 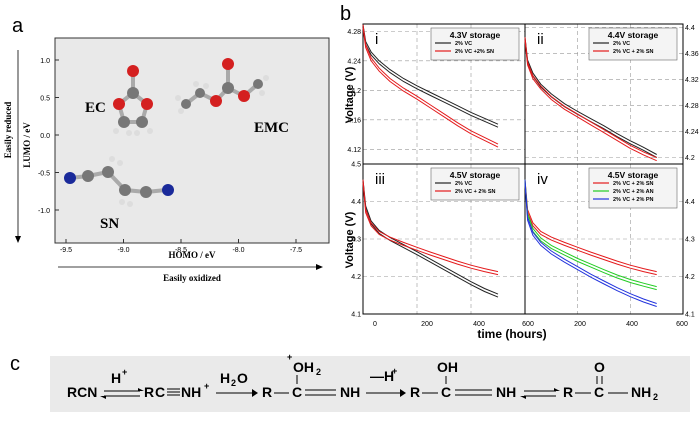 What do you see at coordinates (133, 100) in the screenshot?
I see `ec-molecule` at bounding box center [133, 100].